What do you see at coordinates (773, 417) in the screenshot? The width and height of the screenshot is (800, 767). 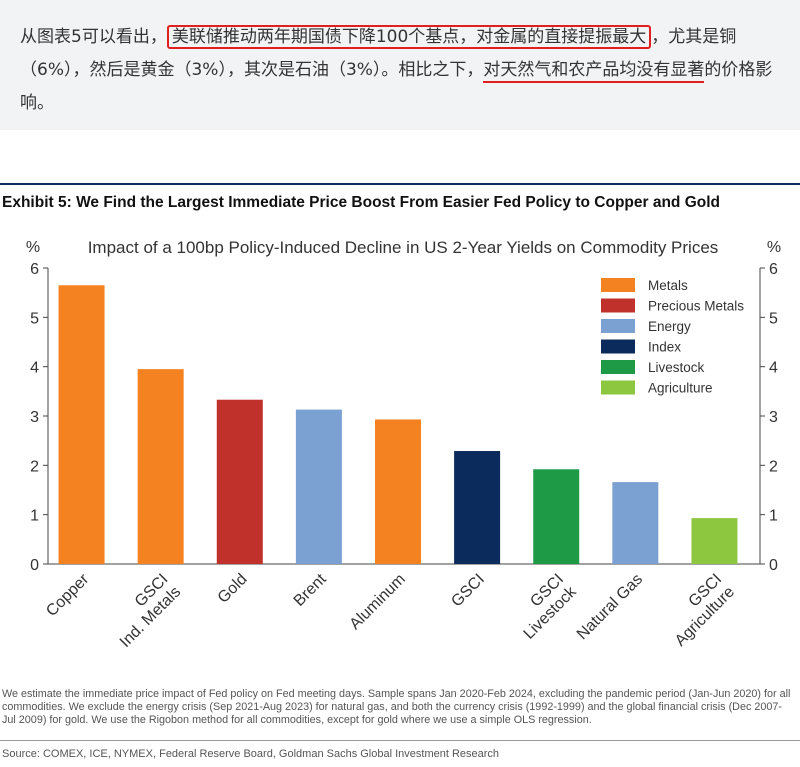 I see `y-tick-label-right: 3` at bounding box center [773, 417].